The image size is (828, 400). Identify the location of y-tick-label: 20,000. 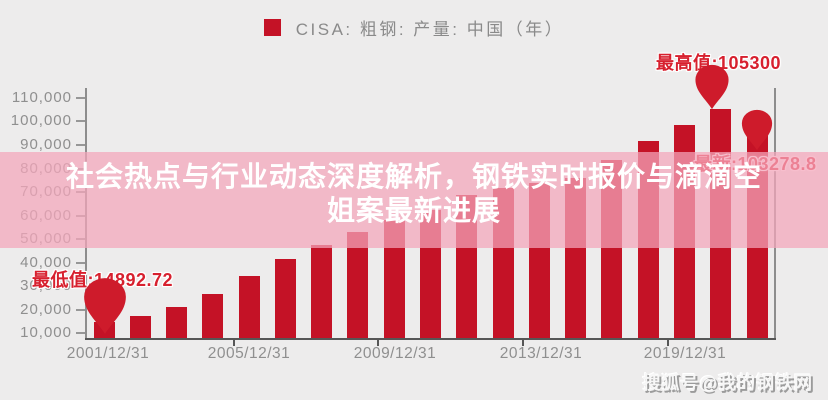
(46, 309).